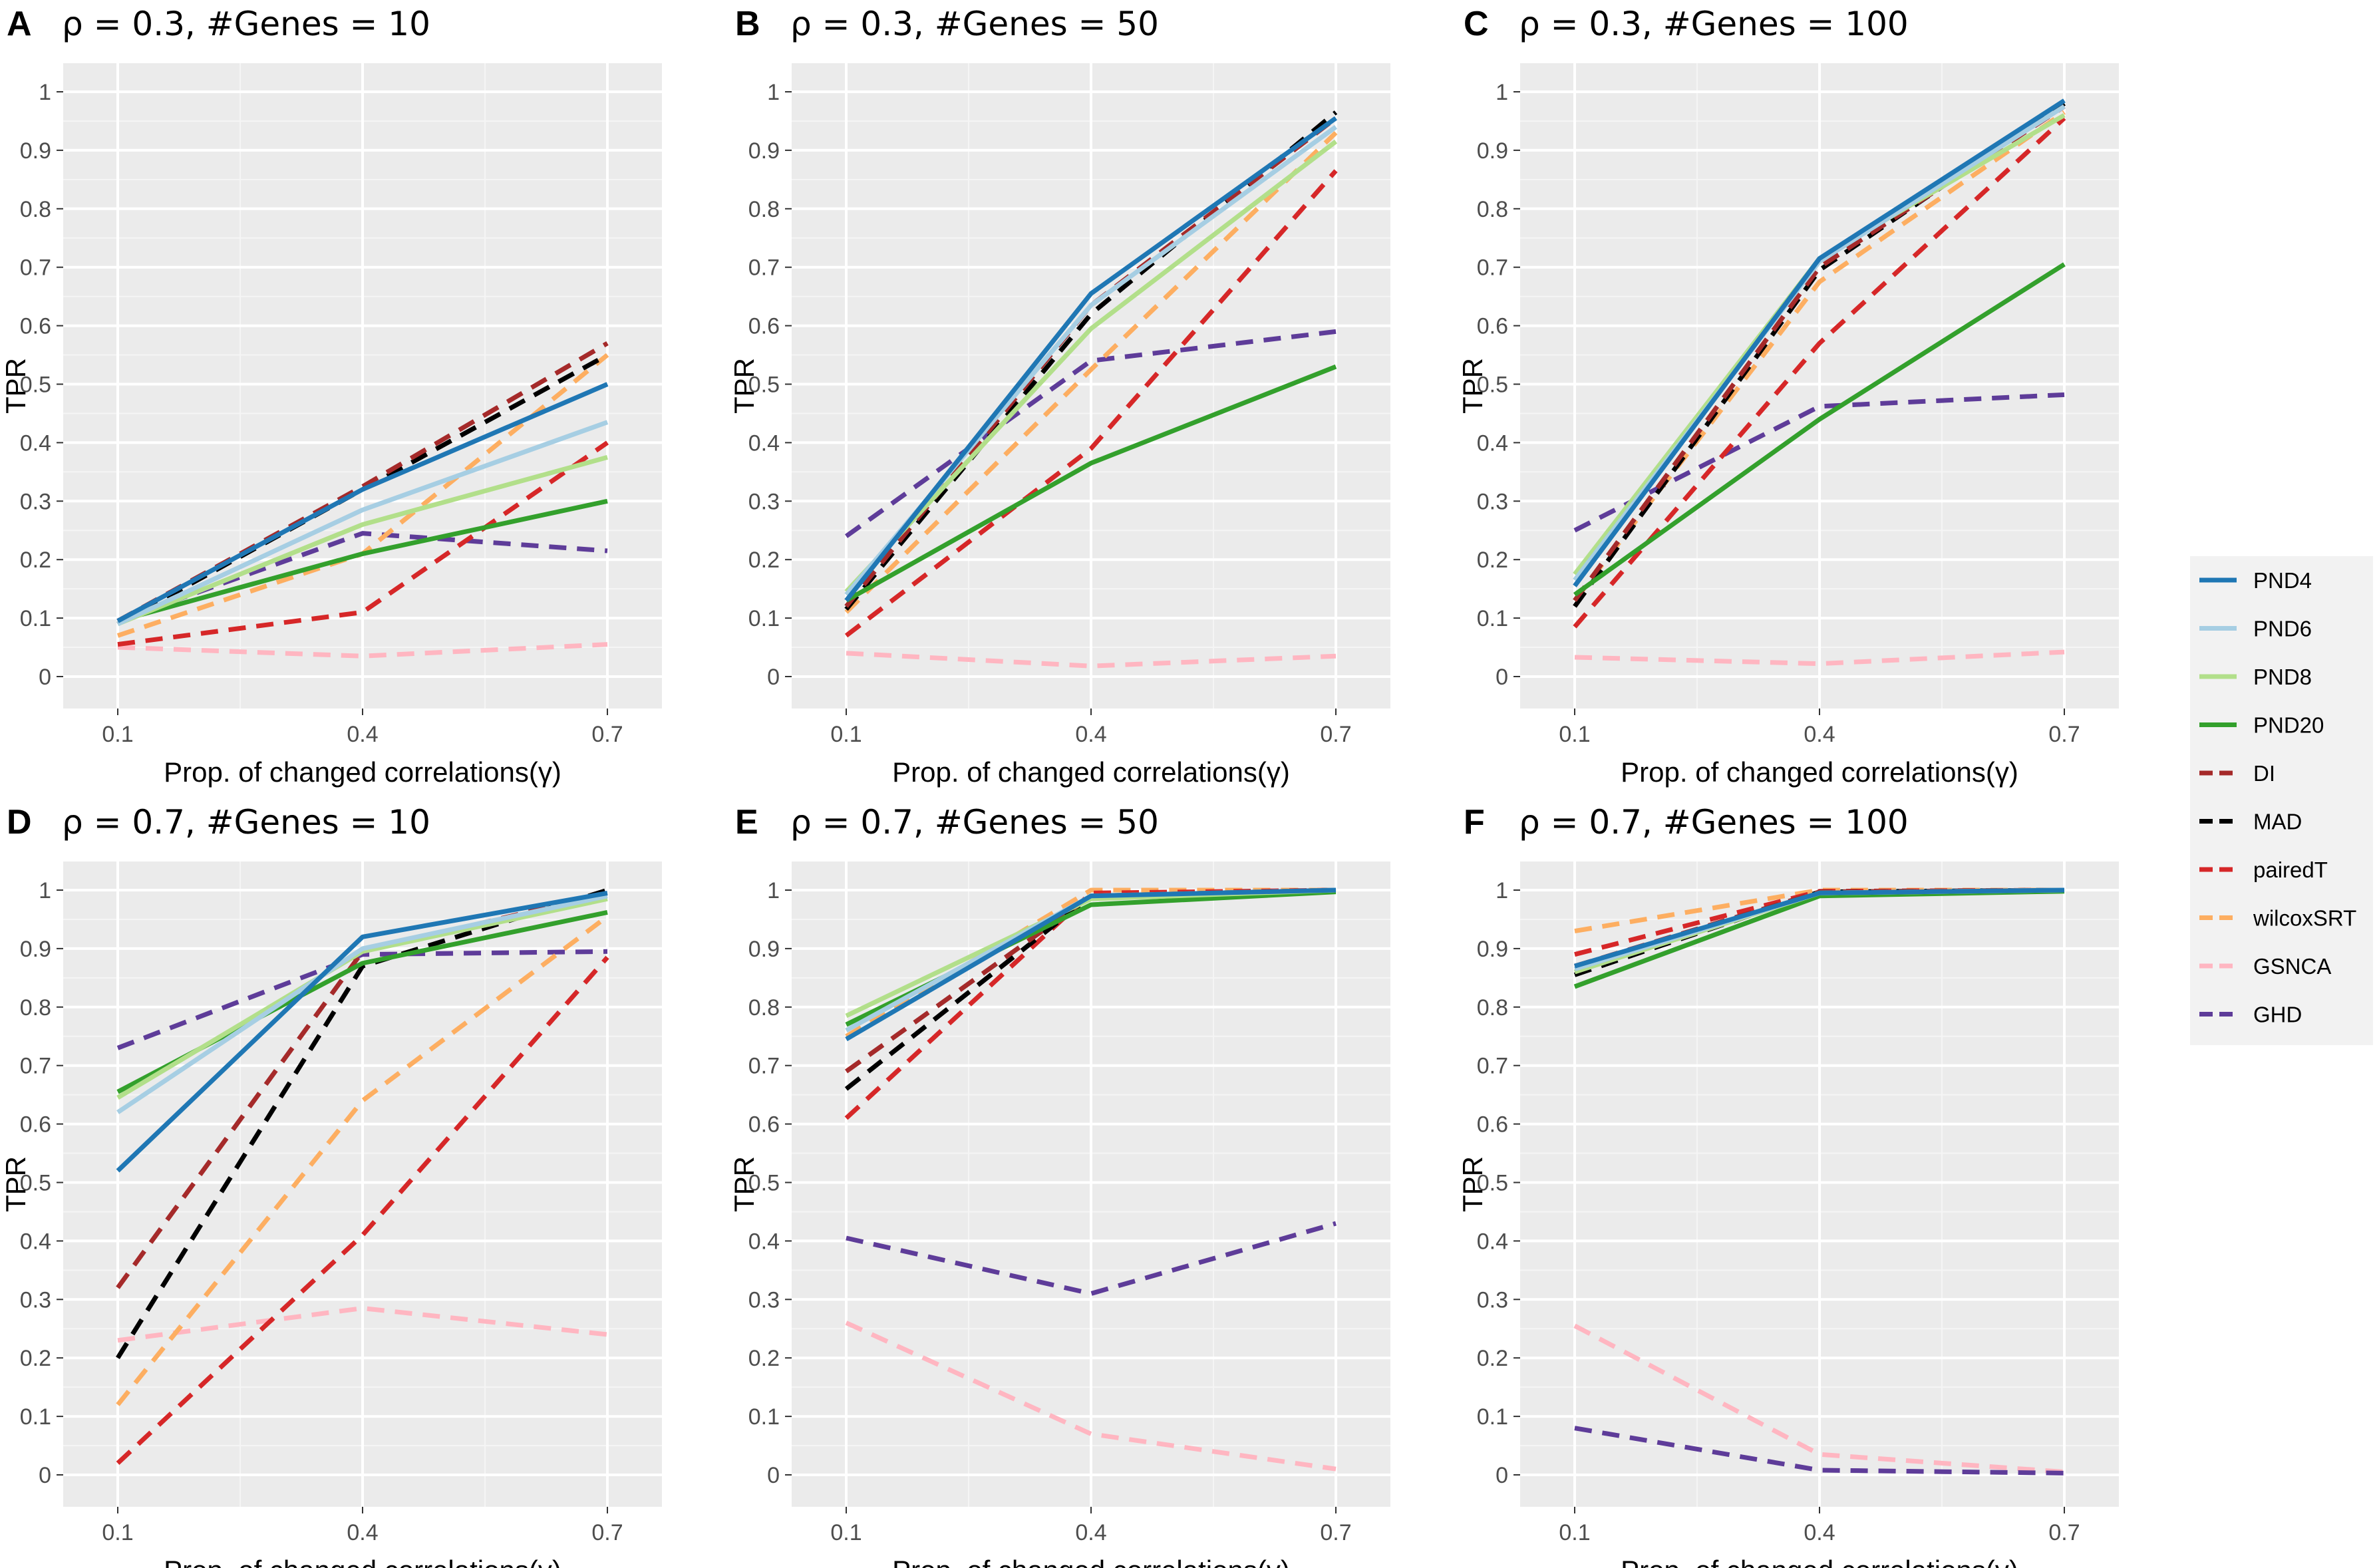 The height and width of the screenshot is (1568, 2377). What do you see at coordinates (2248, 1014) in the screenshot?
I see `legend-entry-ghd: GHD` at bounding box center [2248, 1014].